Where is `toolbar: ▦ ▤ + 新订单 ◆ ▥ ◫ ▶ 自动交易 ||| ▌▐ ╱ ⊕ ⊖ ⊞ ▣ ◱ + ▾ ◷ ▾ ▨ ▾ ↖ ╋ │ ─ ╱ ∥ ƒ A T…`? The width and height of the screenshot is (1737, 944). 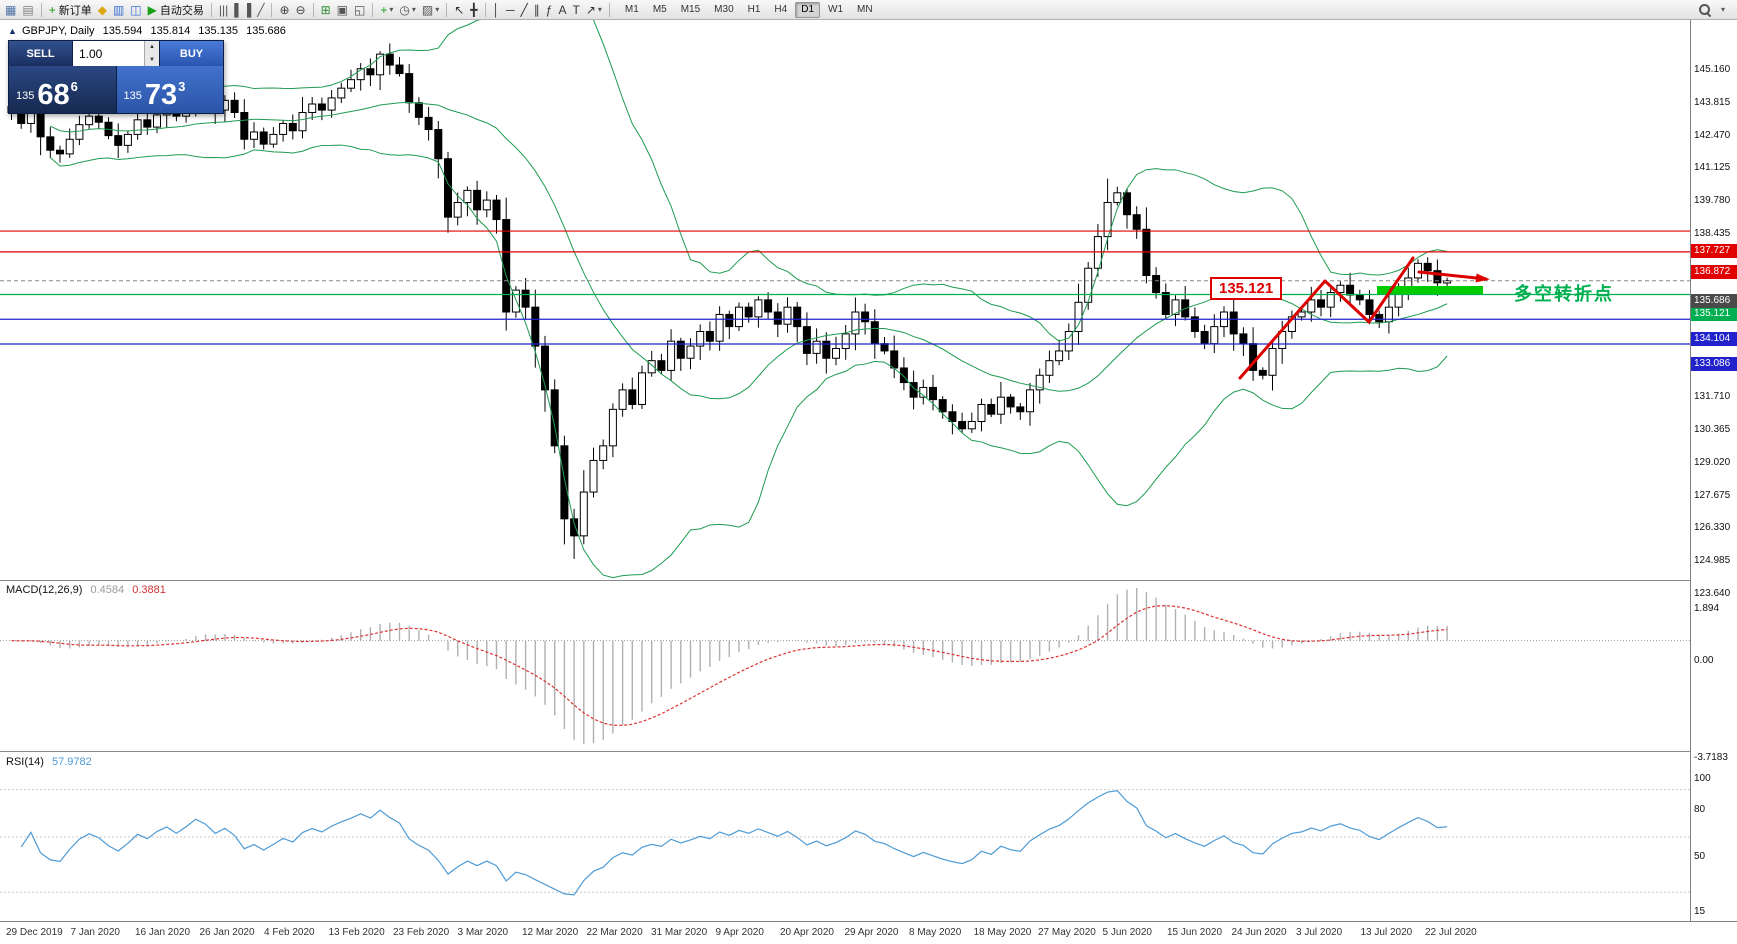
toolbar: ▦ ▤ + 新订单 ◆ ▥ ◫ ▶ 自动交易 ||| ▌▐ ╱ ⊕ ⊖ ⊞ ▣ ◱ + ▾ ◷ ▾ ▨ ▾ ↖ ╋ │ ─ ╱ ∥ ƒ A T… is located at coordinates (868, 10).